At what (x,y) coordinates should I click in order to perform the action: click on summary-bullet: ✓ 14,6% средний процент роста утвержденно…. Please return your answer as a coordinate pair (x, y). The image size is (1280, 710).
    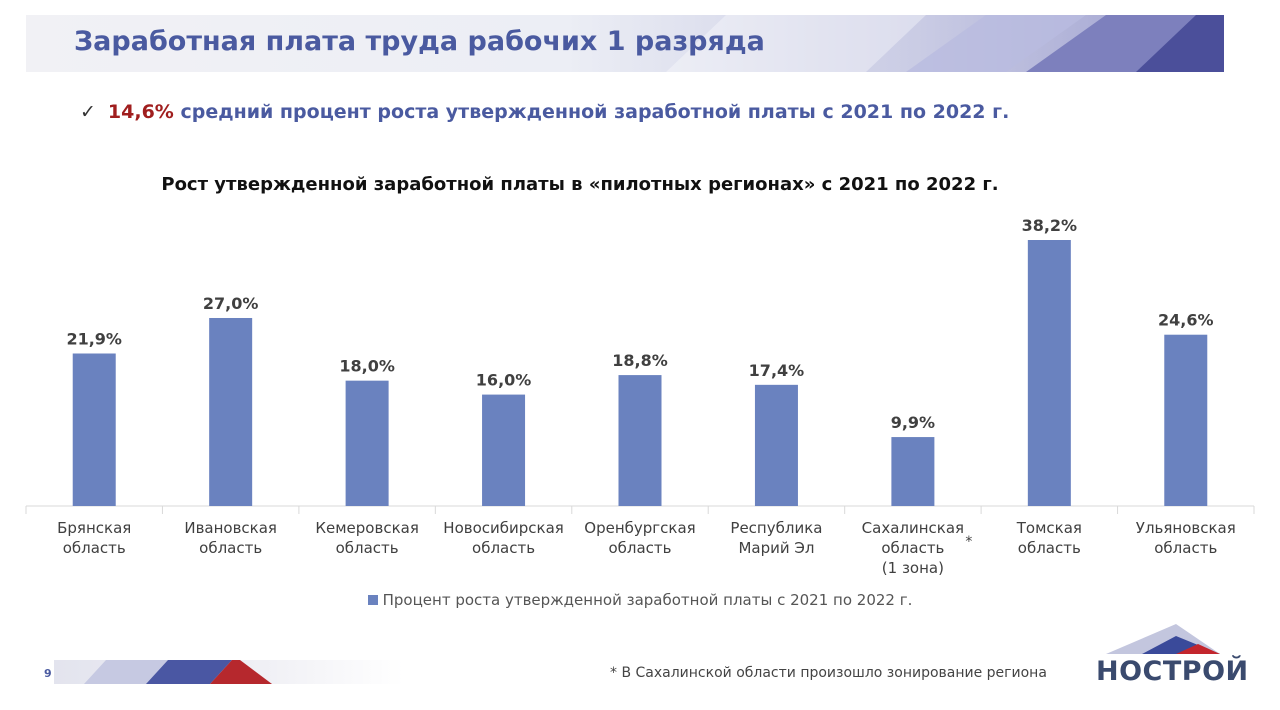
    Looking at the image, I should click on (544, 112).